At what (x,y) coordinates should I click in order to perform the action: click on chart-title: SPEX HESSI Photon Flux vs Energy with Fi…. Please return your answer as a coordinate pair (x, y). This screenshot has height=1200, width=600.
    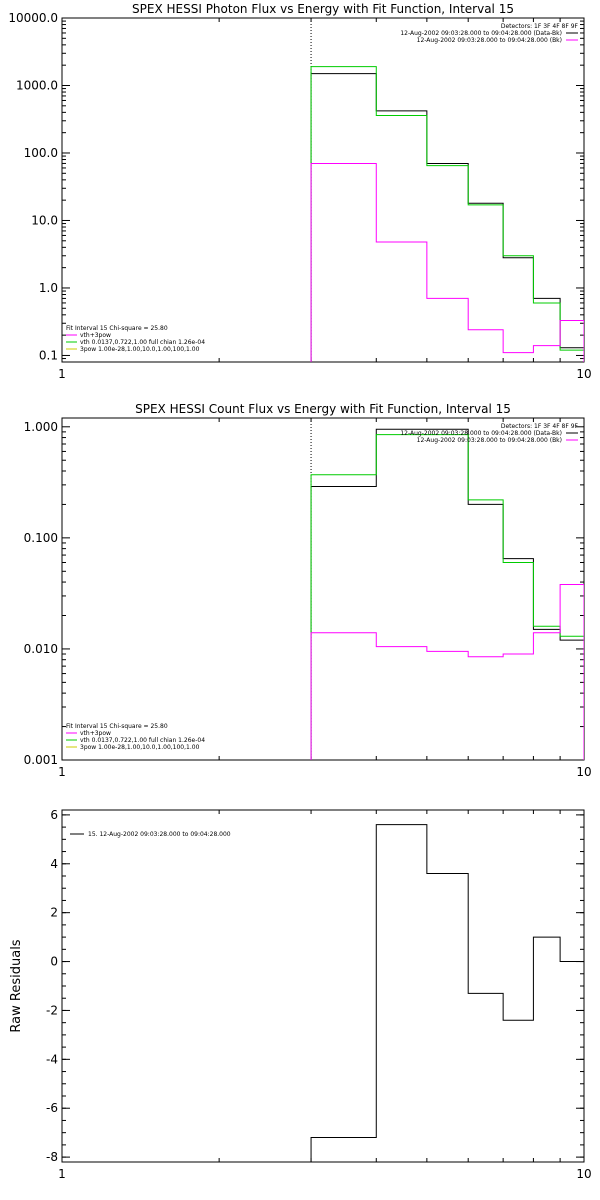
    Looking at the image, I should click on (323, 9).